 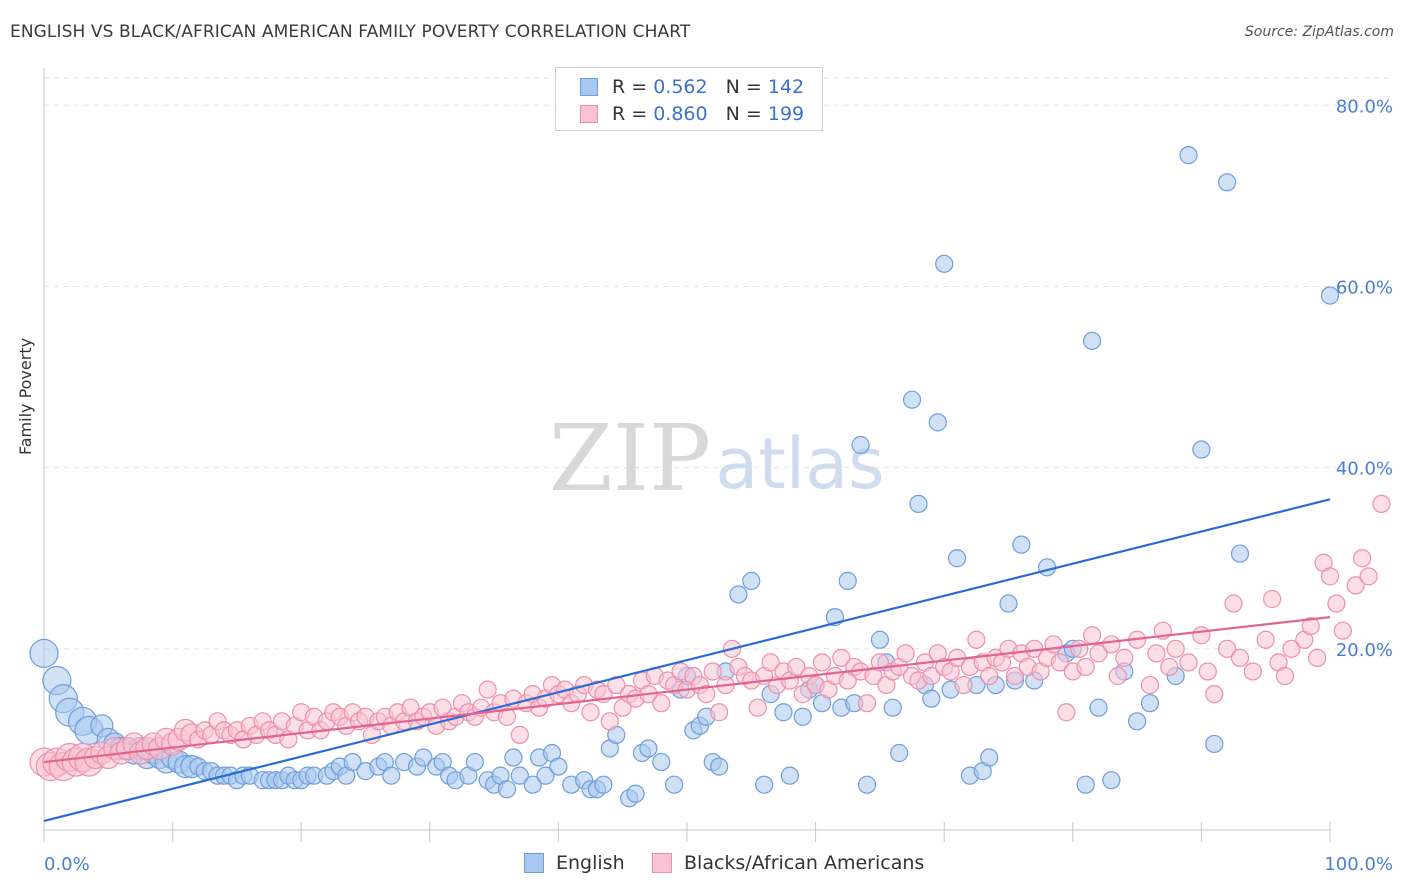 What do you see at coordinates (692, 114) in the screenshot?
I see `legend-row-black: R = 0.860 N = 199` at bounding box center [692, 114].